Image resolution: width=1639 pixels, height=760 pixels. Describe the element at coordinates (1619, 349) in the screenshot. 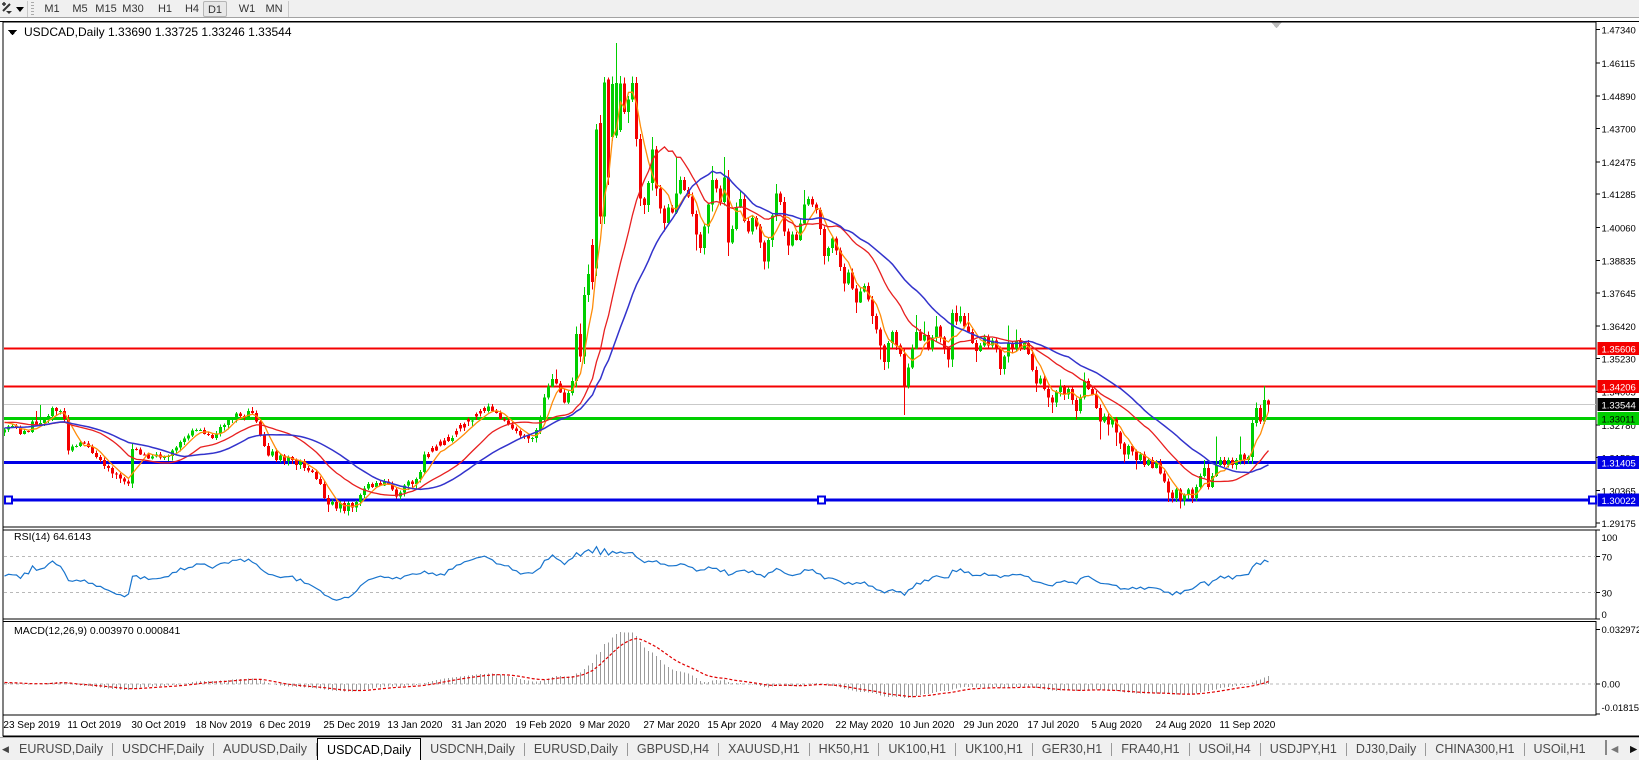

I see `svg-text: 1.35606` at that location.